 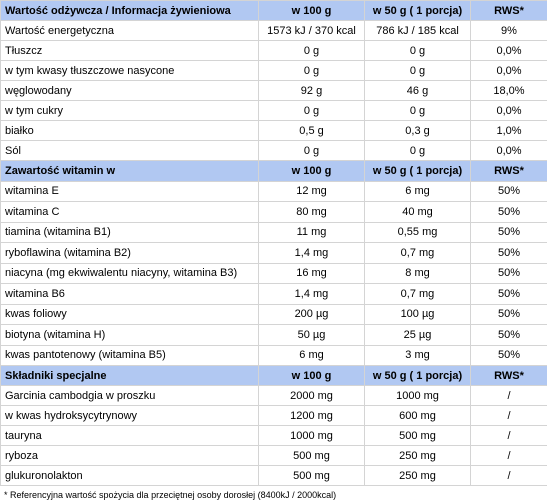 I want to click on data-row: kwas foliowy 200 µg 100 µg 50%, so click(x=273, y=314).